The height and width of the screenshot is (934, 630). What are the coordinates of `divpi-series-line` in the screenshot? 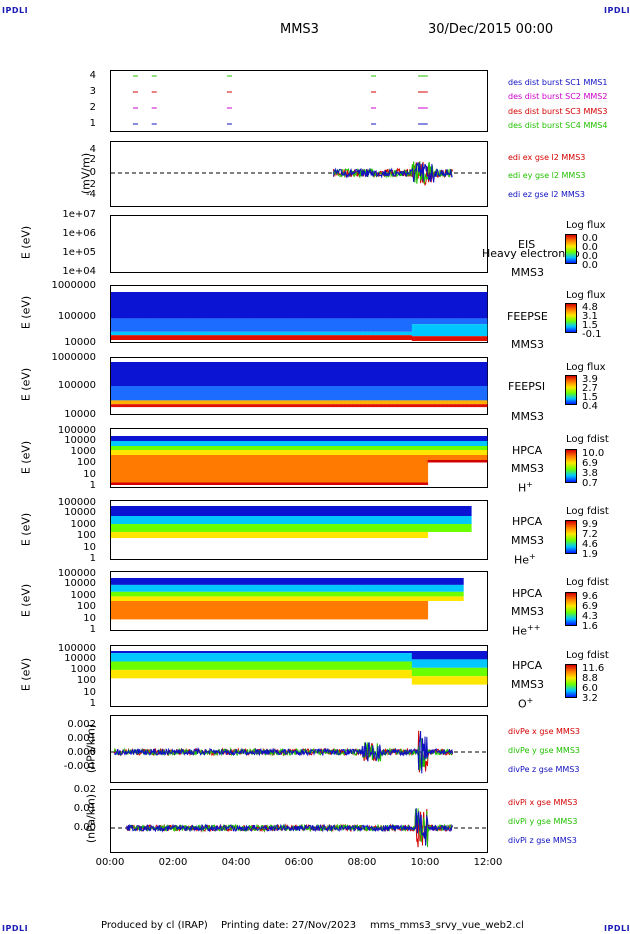 It's located at (289, 827).